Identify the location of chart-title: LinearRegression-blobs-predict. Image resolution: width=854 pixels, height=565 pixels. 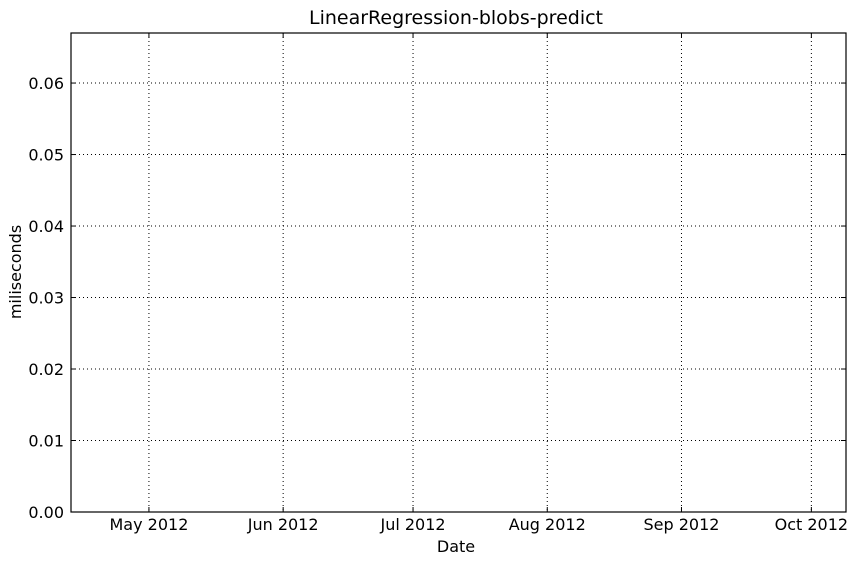
(456, 18).